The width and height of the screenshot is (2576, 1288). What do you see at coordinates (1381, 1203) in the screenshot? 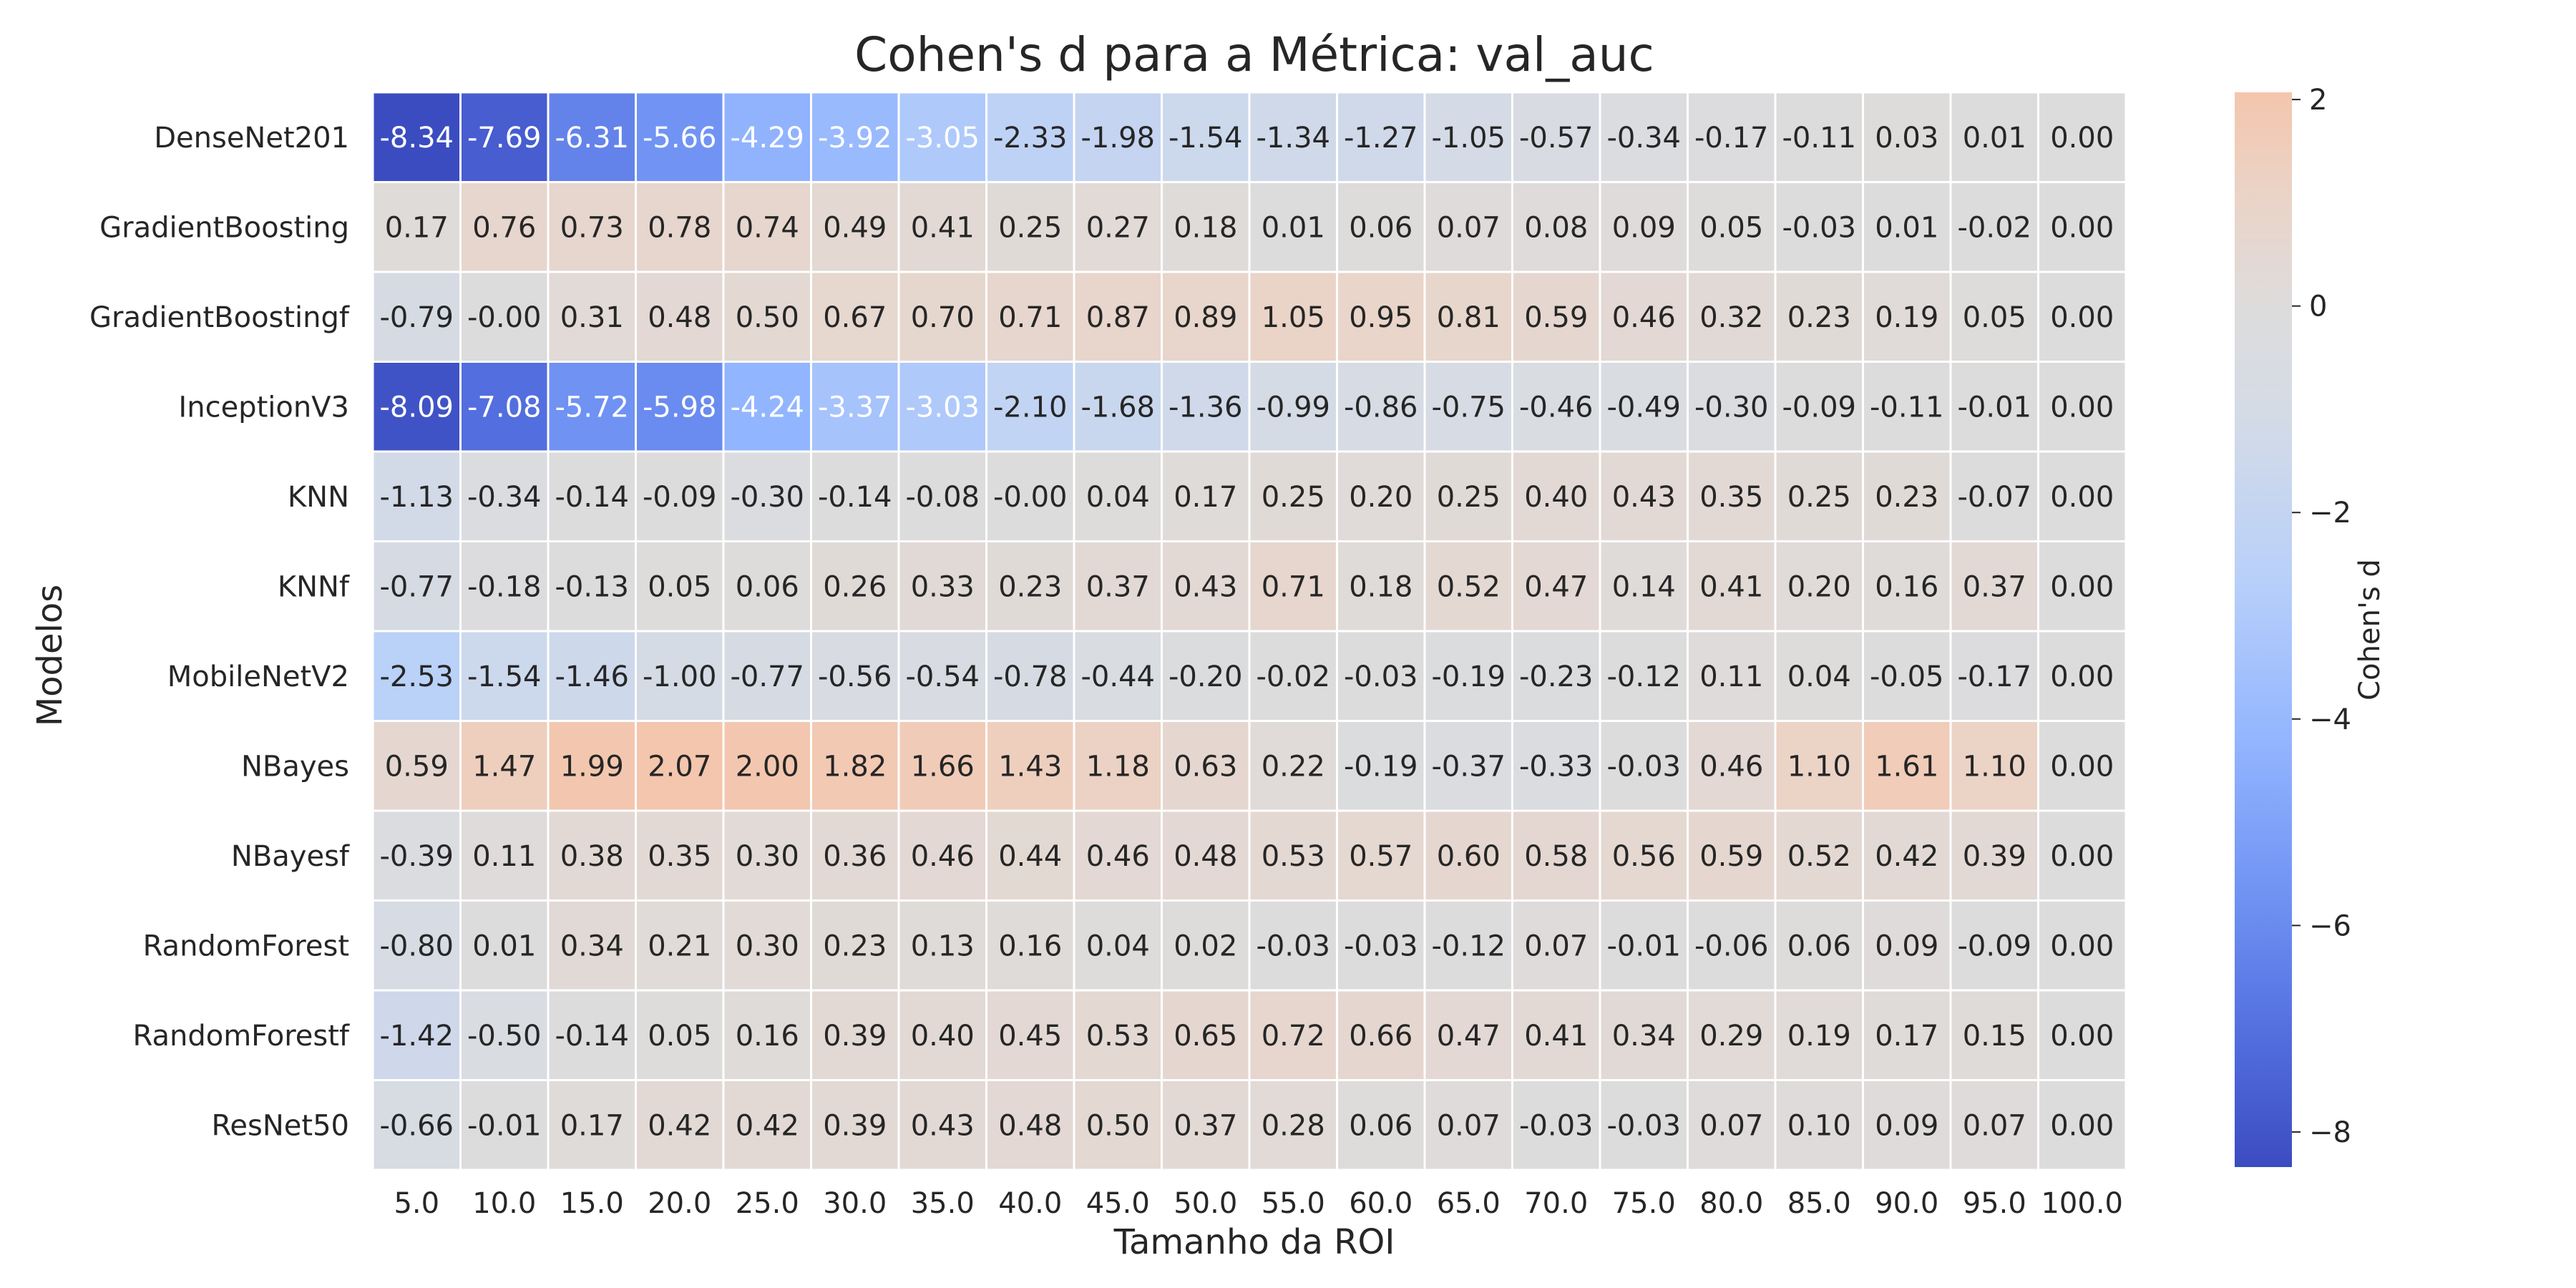
I see `x-tick-label: 60.0` at bounding box center [1381, 1203].